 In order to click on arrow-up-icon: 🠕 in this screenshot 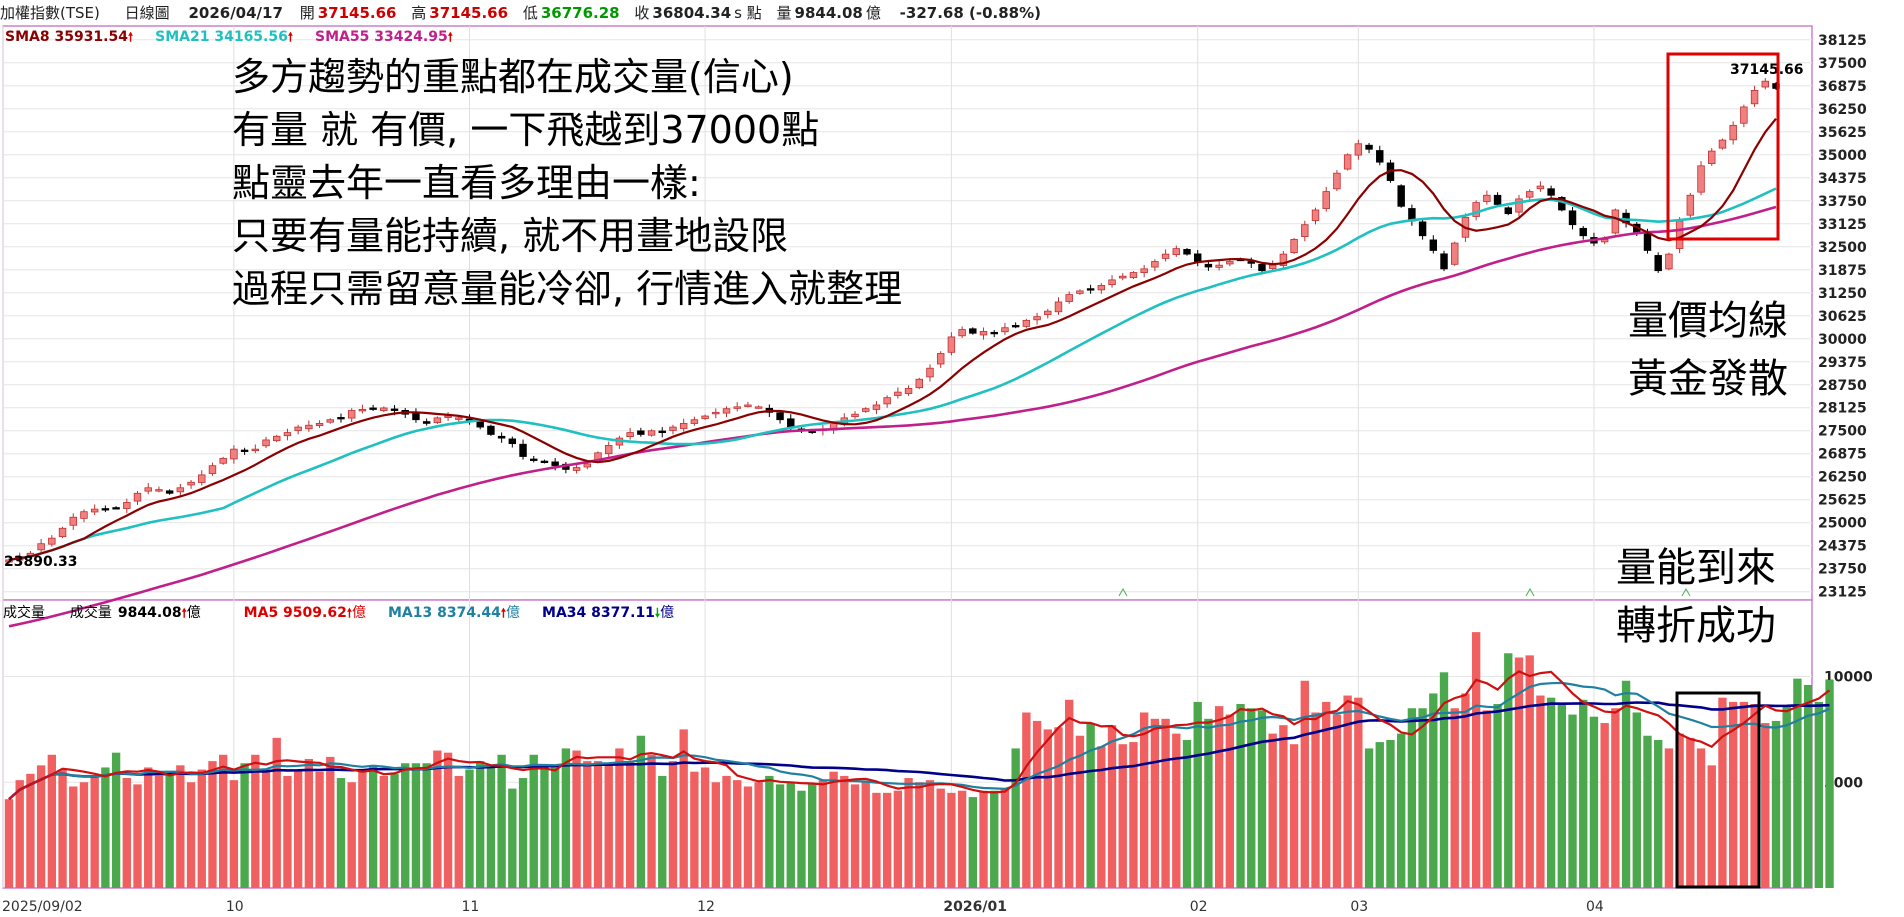, I will do `click(349, 613)`.